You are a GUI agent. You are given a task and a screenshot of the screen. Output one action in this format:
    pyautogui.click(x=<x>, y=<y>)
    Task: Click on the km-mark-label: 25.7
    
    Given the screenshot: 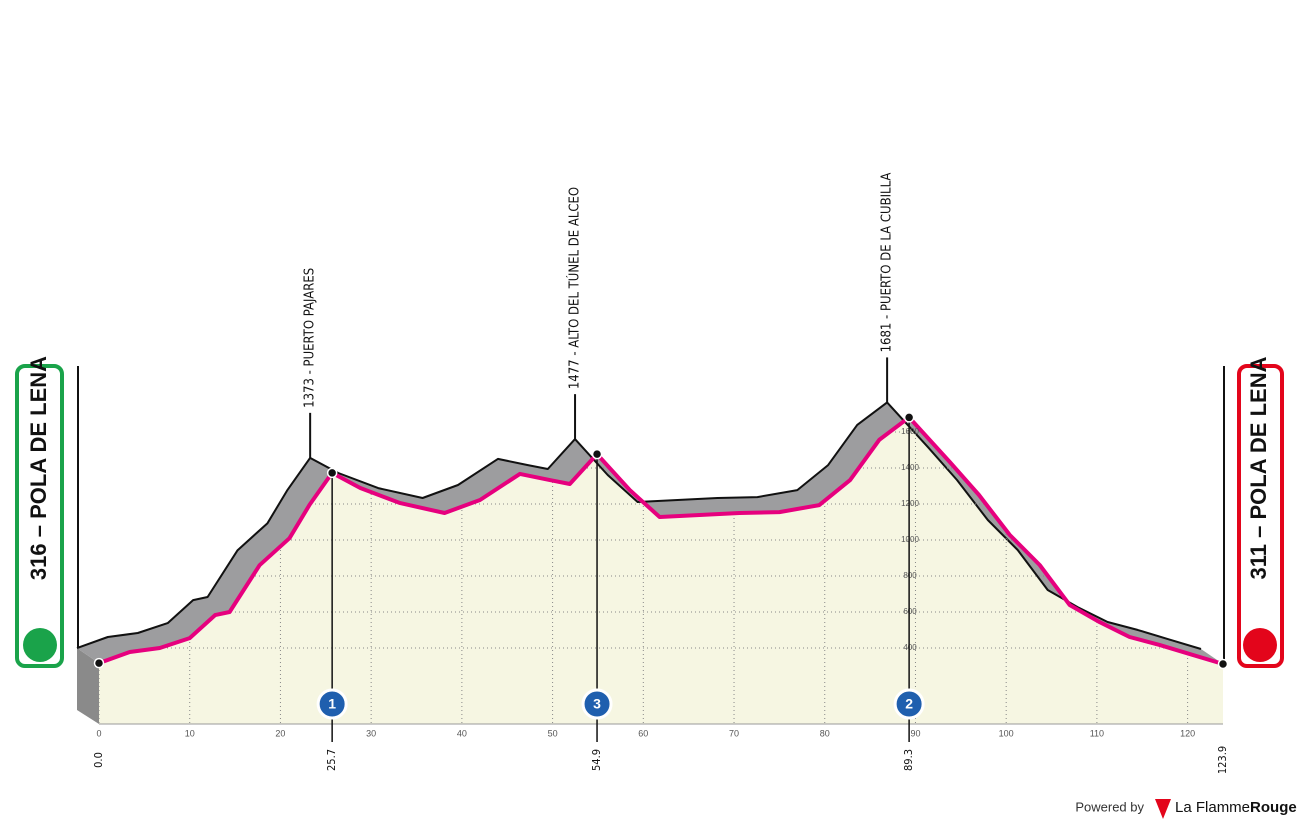 What is the action you would take?
    pyautogui.click(x=331, y=760)
    